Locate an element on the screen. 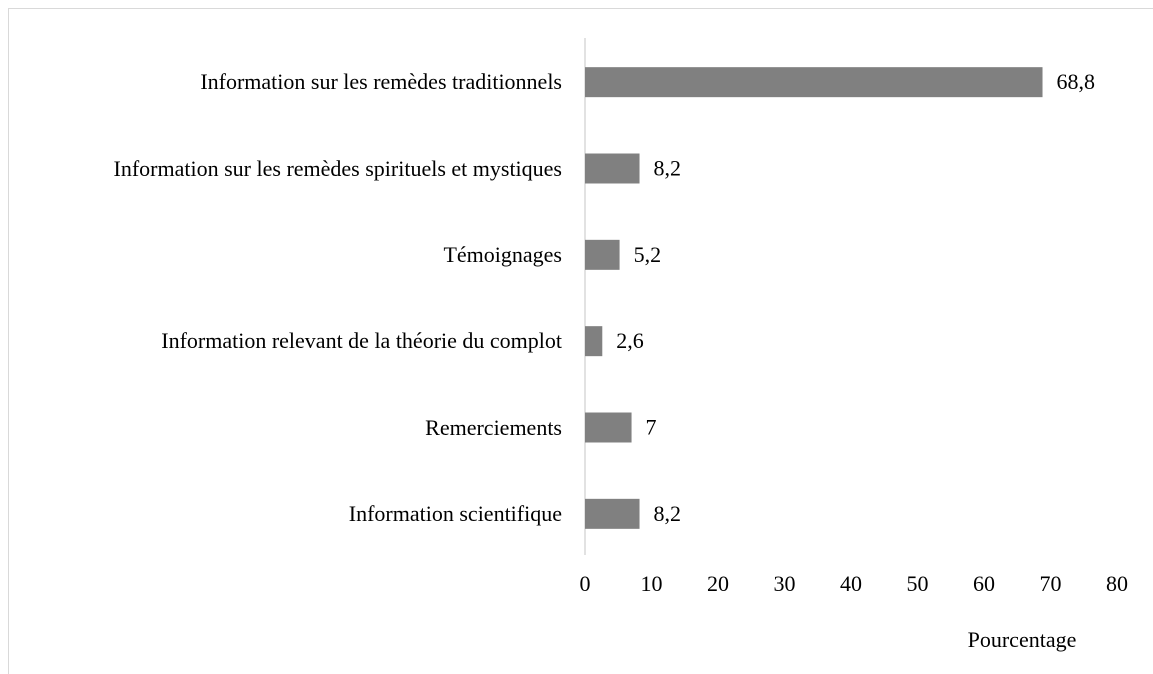  x-tick-label: 40 is located at coordinates (851, 583).